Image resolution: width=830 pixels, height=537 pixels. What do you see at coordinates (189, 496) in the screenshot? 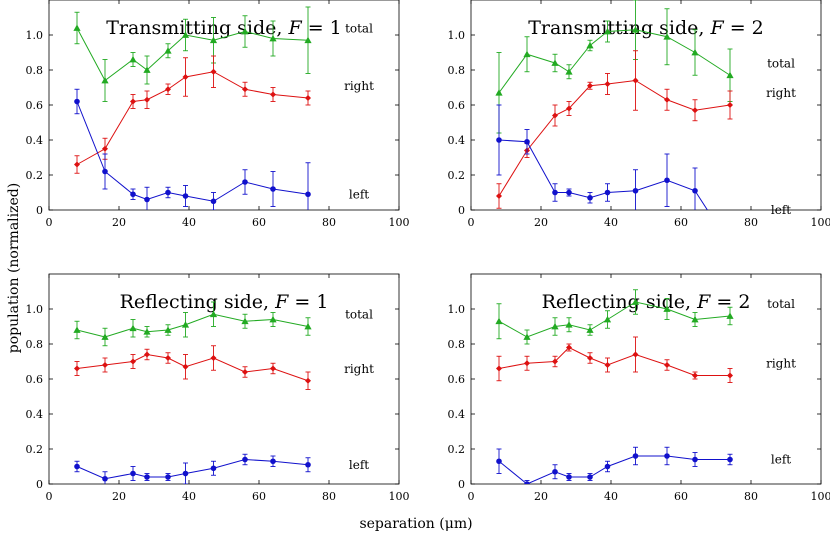
I see `x-tick-label: 40` at bounding box center [189, 496].